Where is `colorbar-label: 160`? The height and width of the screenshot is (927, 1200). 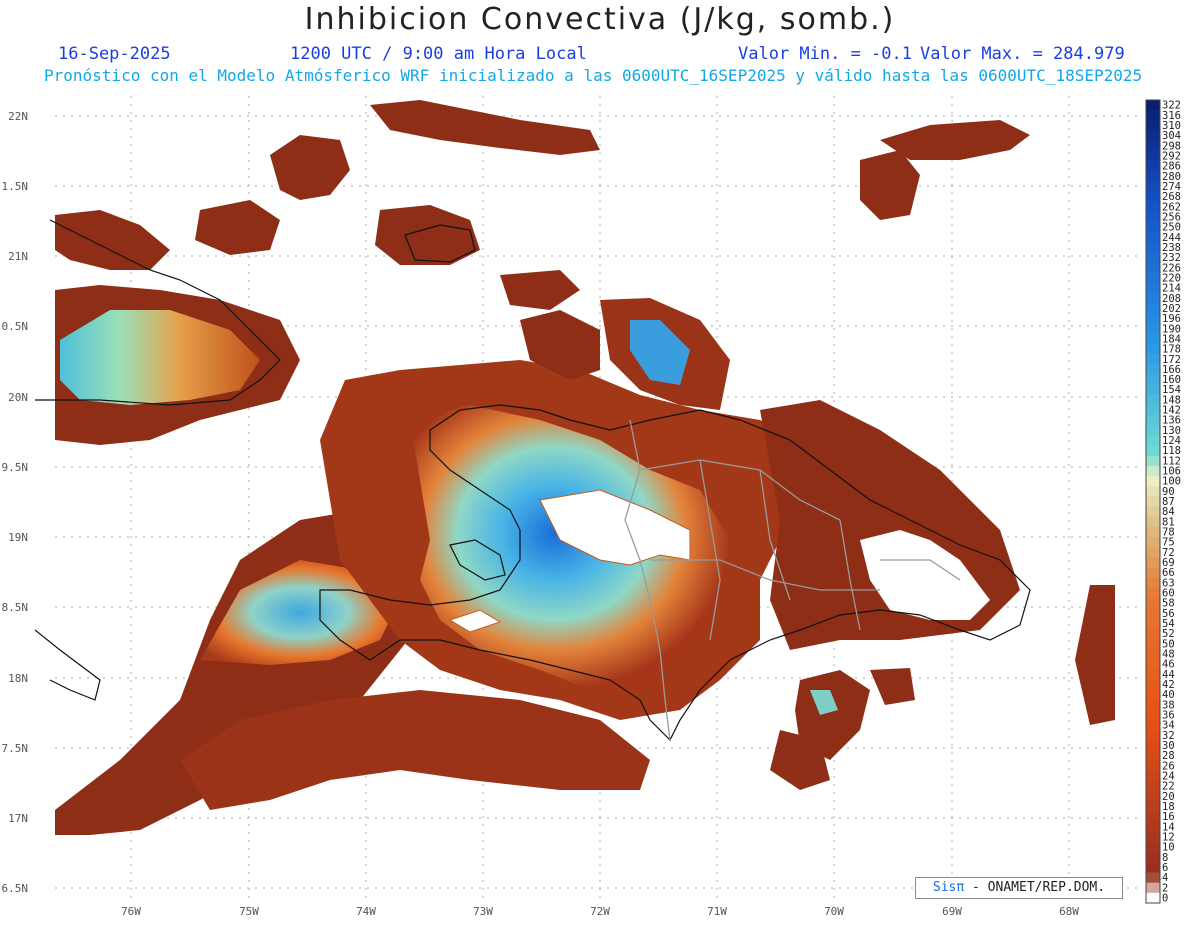 colorbar-label: 160 is located at coordinates (1171, 380).